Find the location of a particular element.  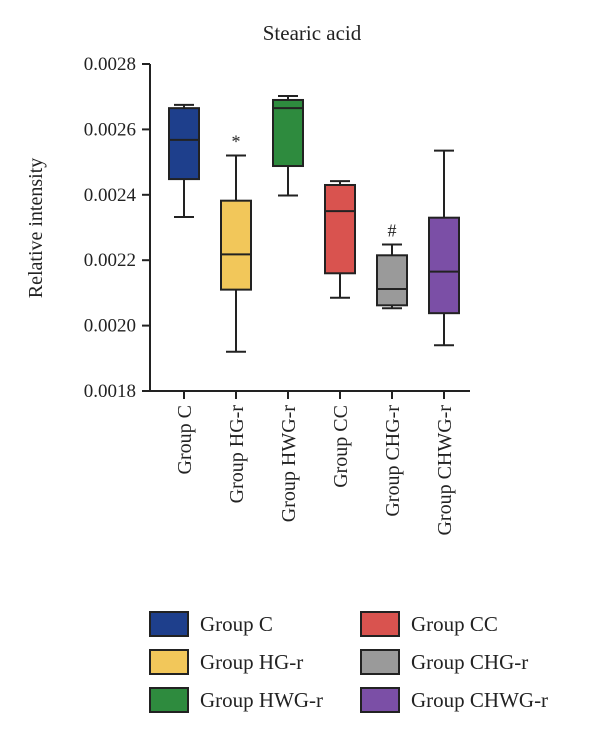

category-label: Group HWG-r is located at coordinates (289, 464).